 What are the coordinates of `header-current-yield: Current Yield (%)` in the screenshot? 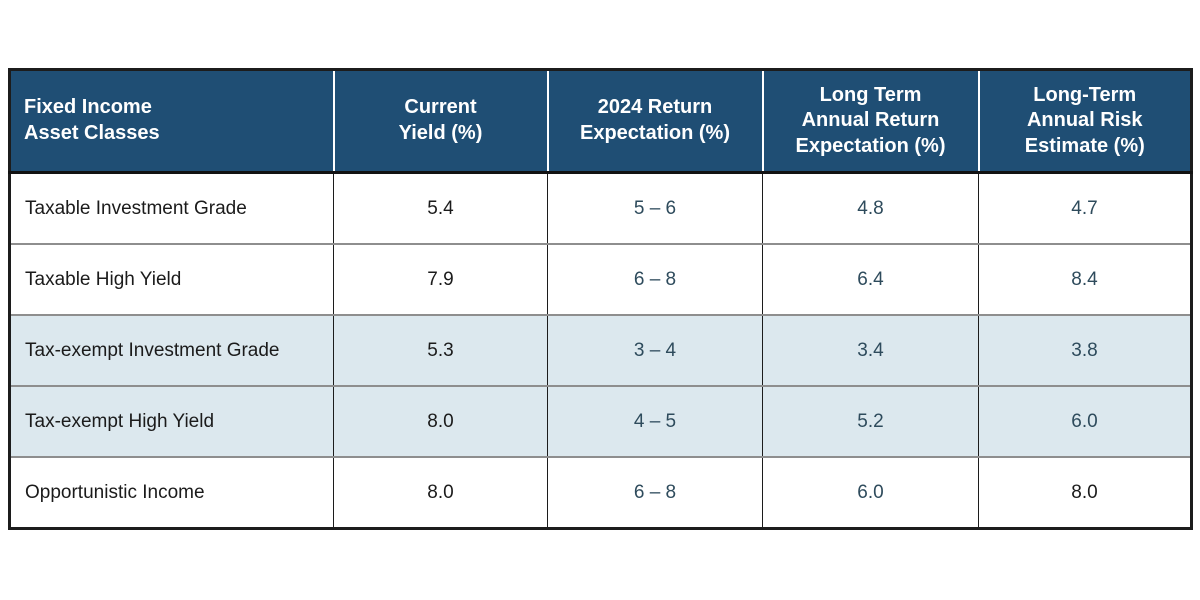 It's located at (440, 121).